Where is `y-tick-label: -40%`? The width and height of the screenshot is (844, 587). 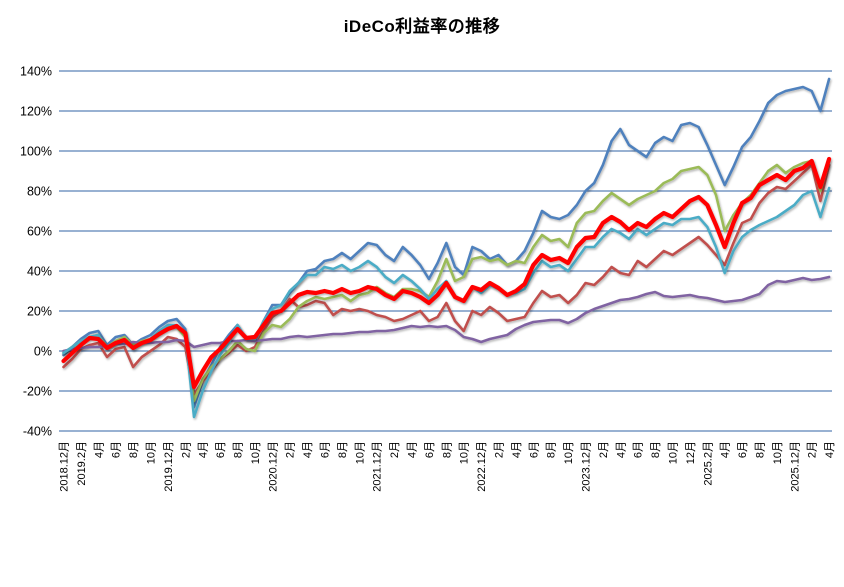 y-tick-label: -40% is located at coordinates (37, 431).